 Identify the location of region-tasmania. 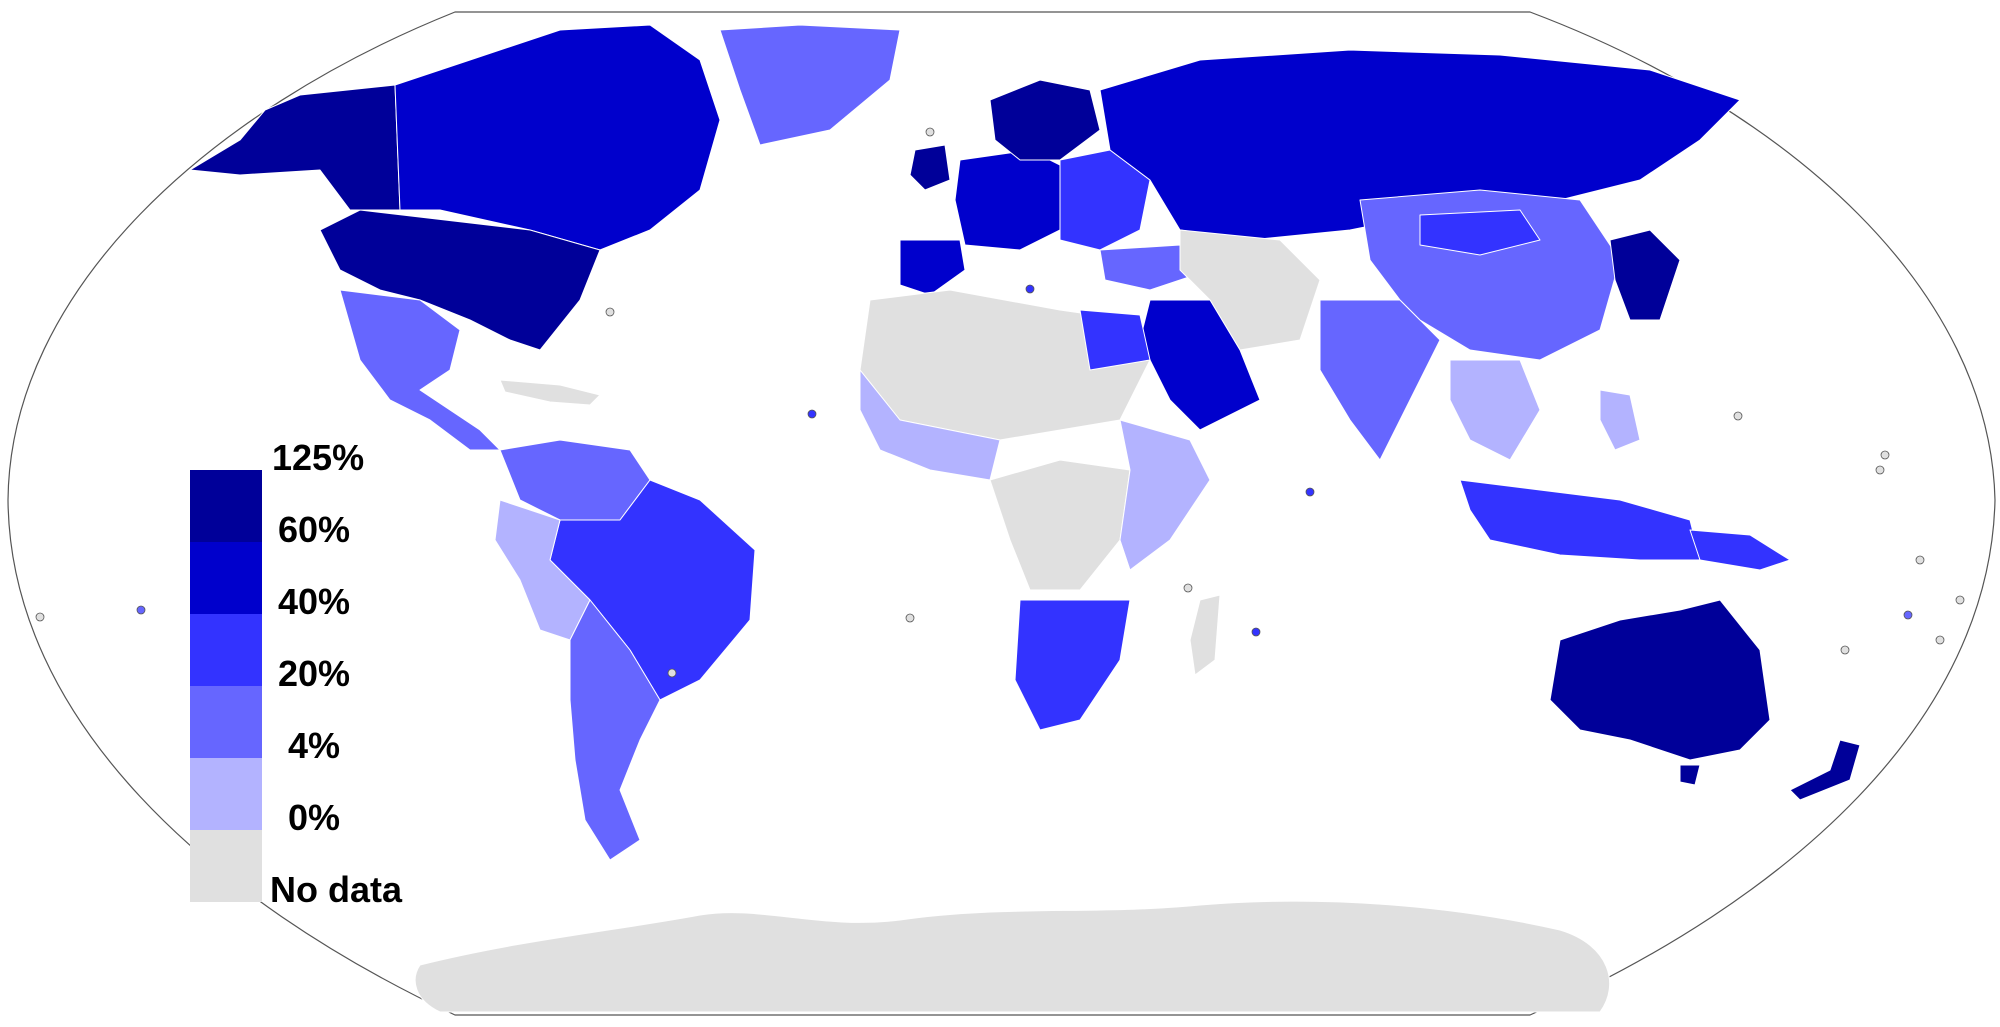
(1690, 775).